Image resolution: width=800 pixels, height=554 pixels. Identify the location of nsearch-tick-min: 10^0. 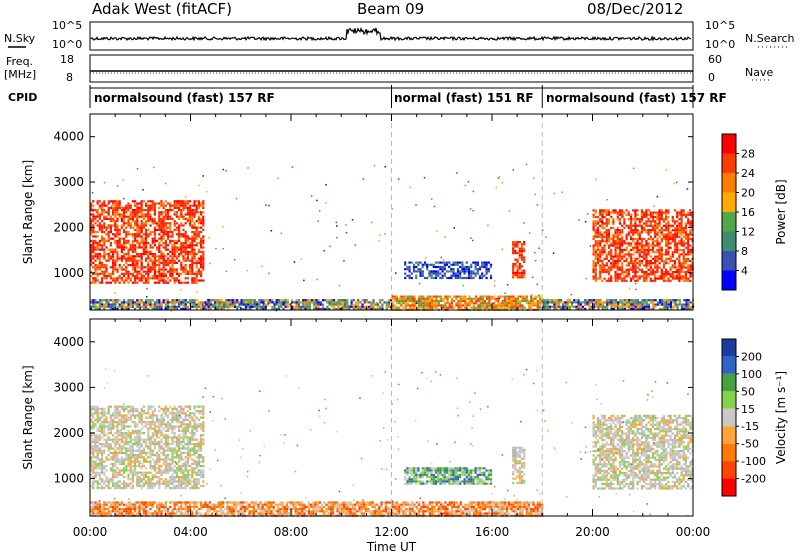
(720, 44).